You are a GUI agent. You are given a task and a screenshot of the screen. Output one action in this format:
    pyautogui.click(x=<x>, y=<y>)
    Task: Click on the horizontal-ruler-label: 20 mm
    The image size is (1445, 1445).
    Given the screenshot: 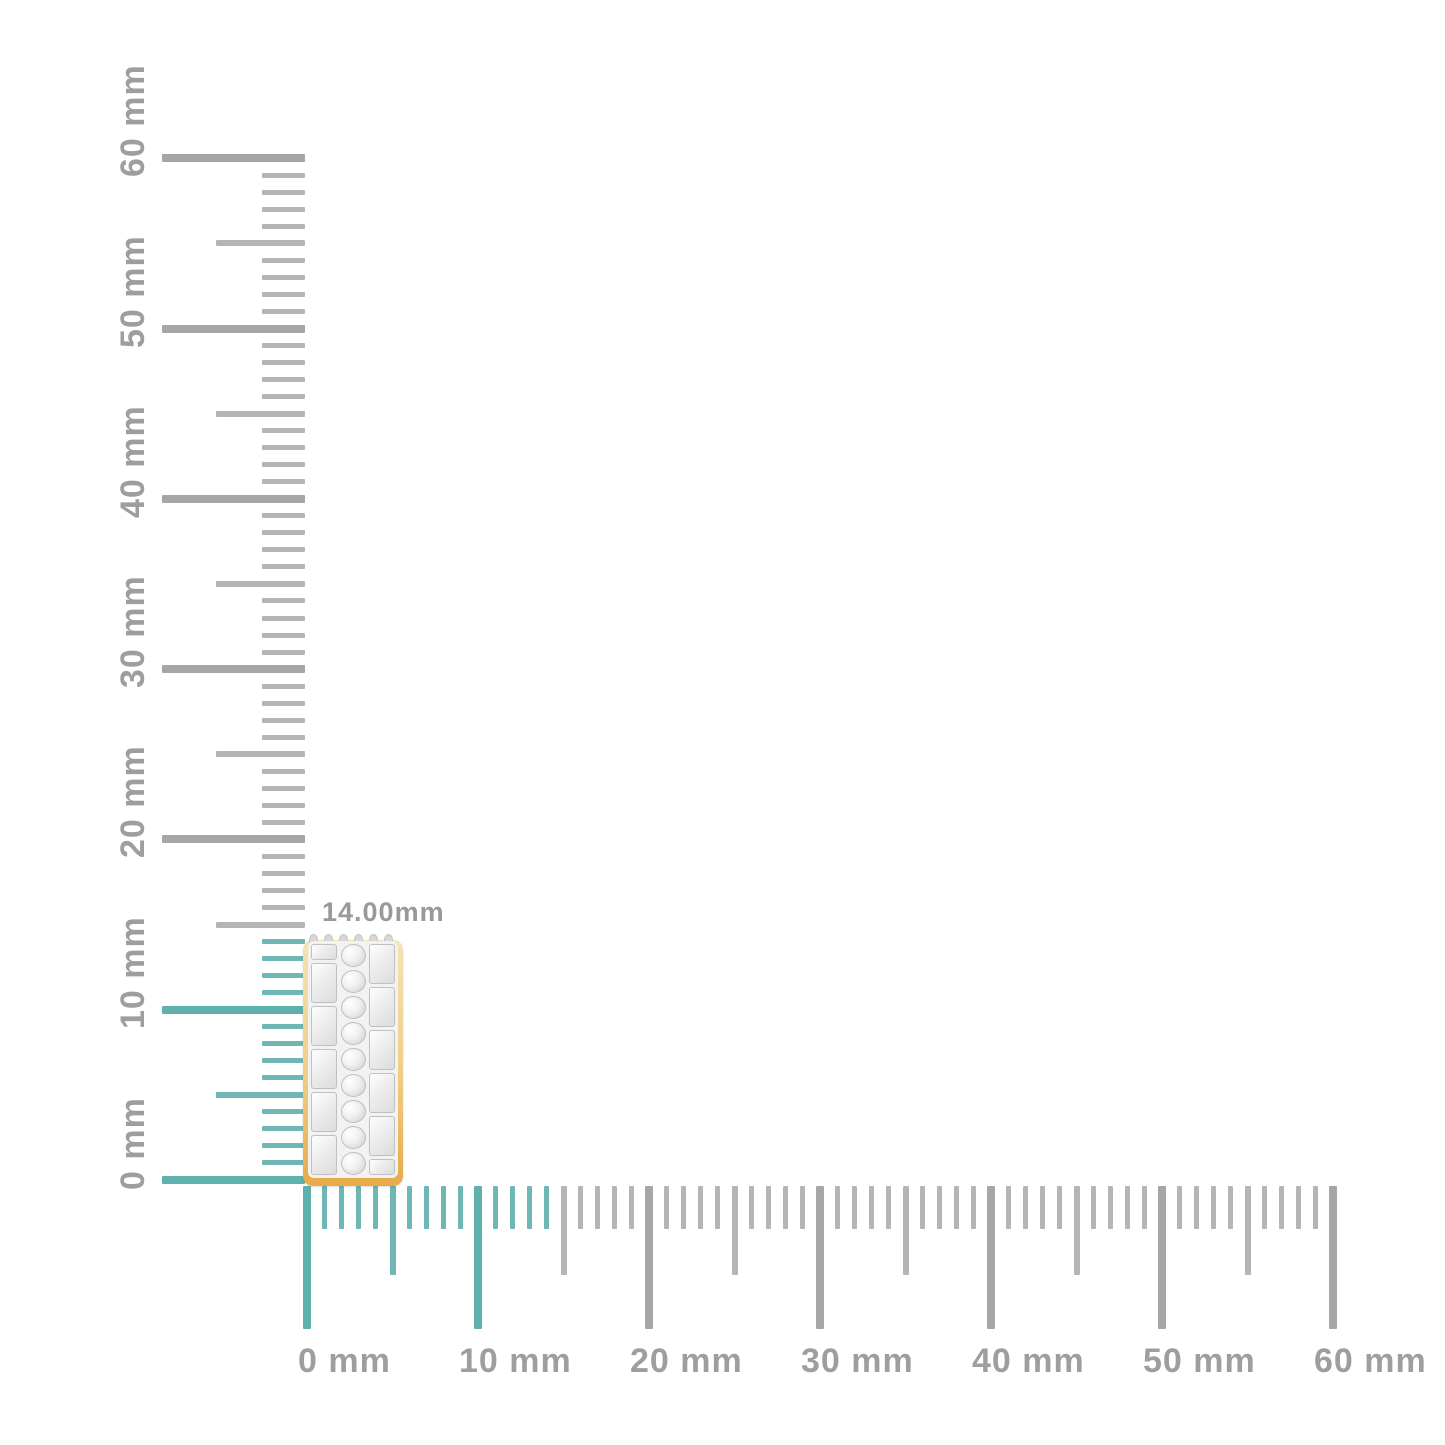 What is the action you would take?
    pyautogui.click(x=686, y=1361)
    